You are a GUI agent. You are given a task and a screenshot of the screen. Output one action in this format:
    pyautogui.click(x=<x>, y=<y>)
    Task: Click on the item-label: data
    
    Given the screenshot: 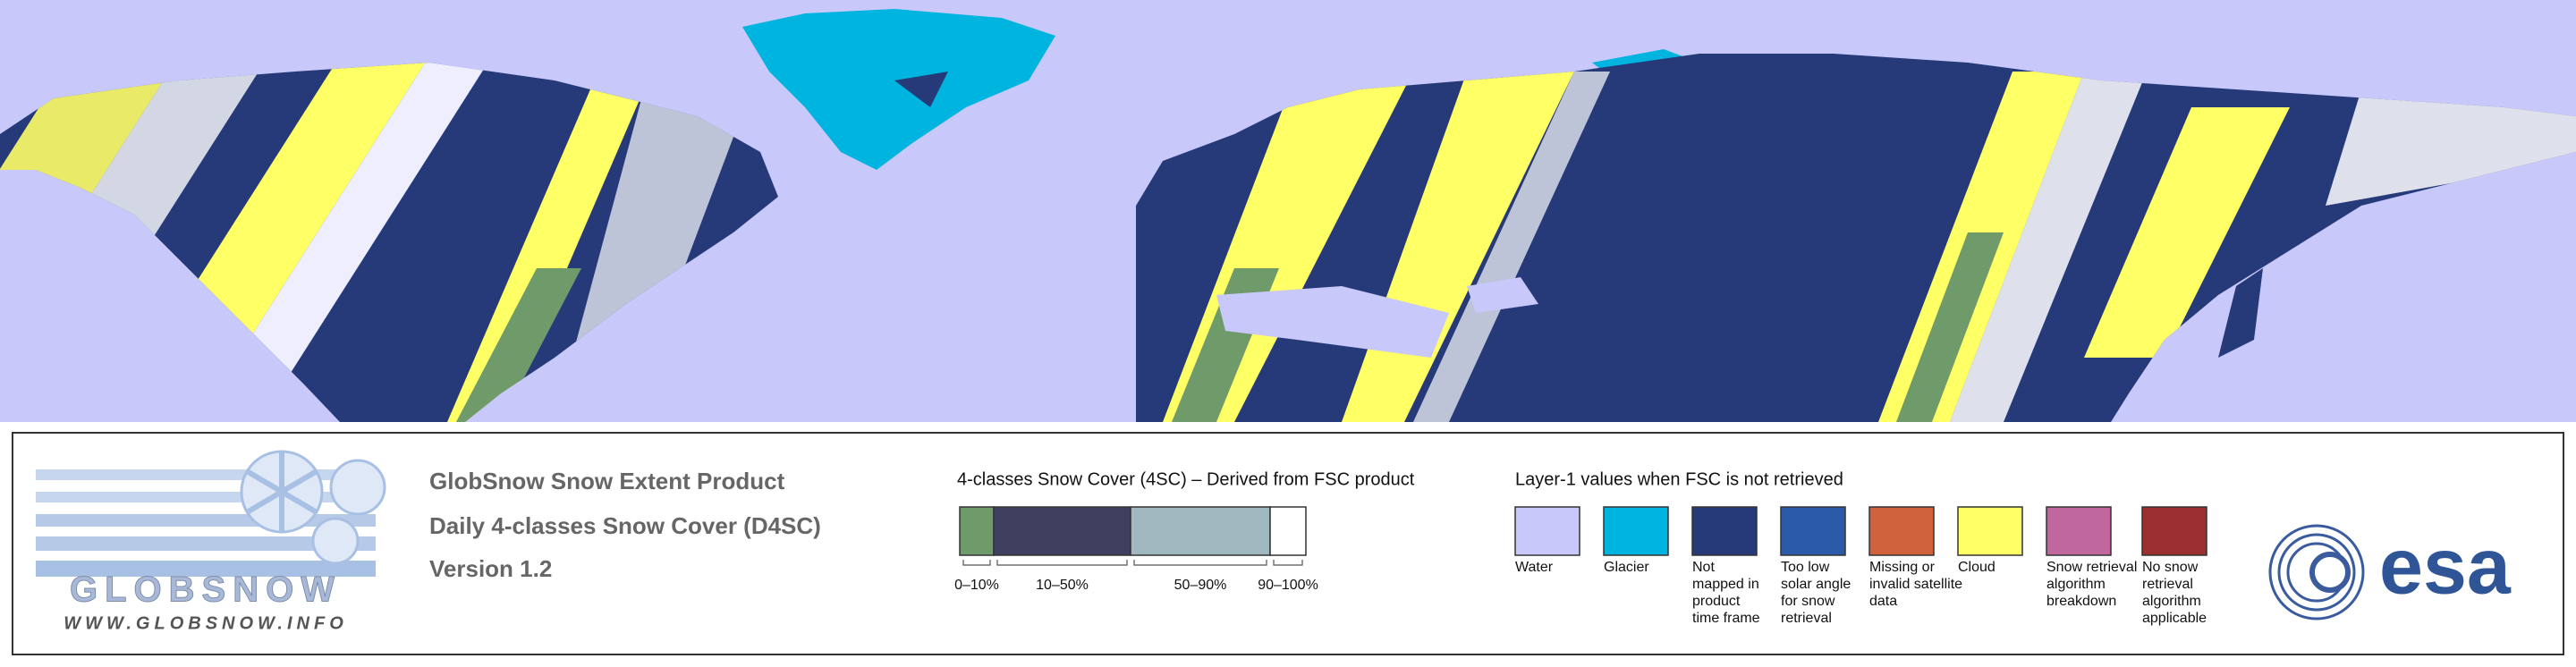 What is the action you would take?
    pyautogui.click(x=1883, y=601)
    